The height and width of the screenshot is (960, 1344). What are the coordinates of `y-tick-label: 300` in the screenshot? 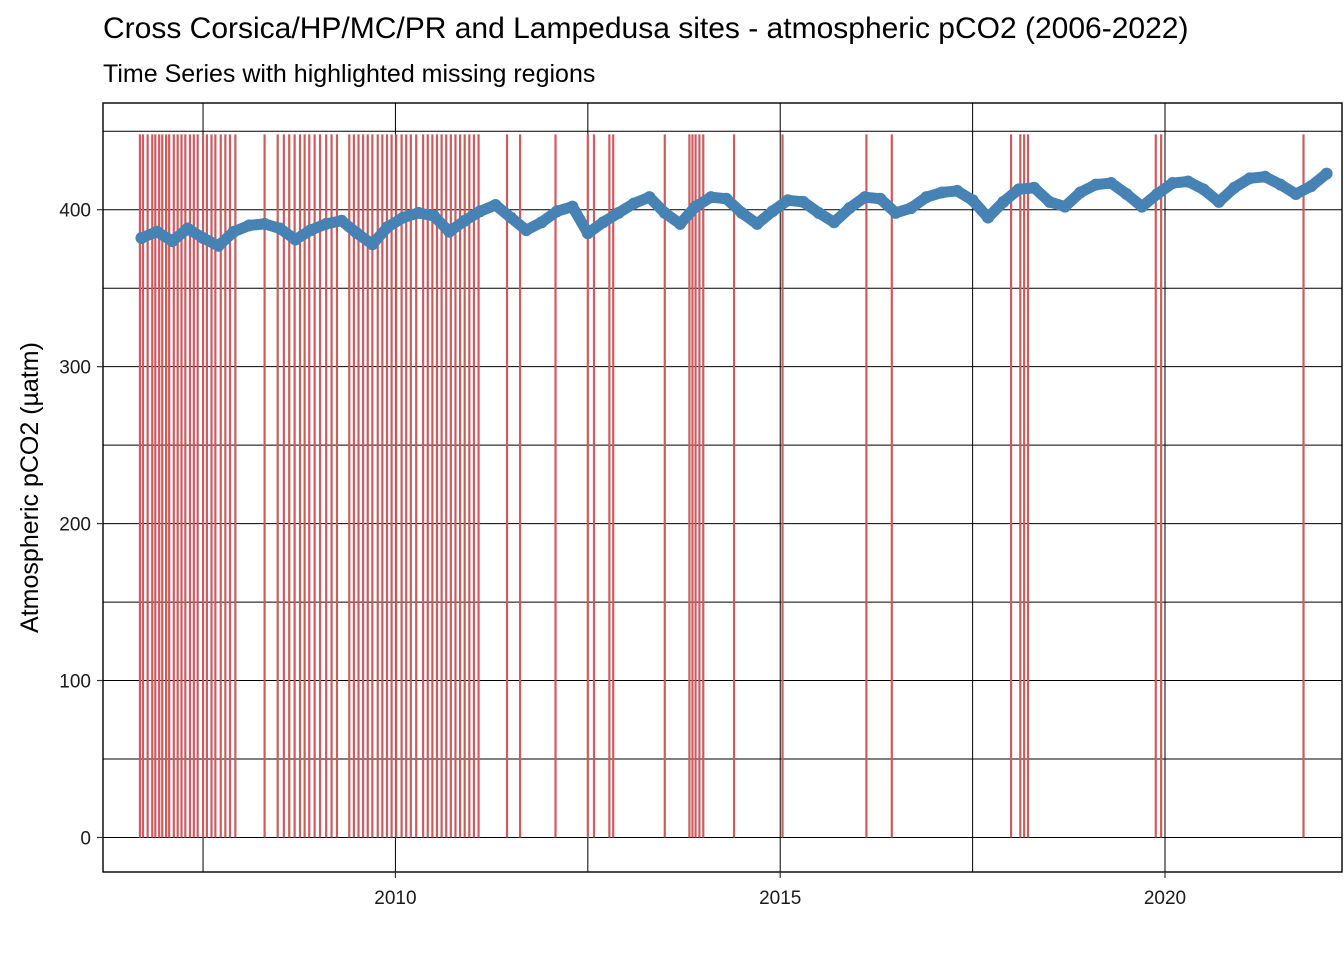 It's located at (75, 368).